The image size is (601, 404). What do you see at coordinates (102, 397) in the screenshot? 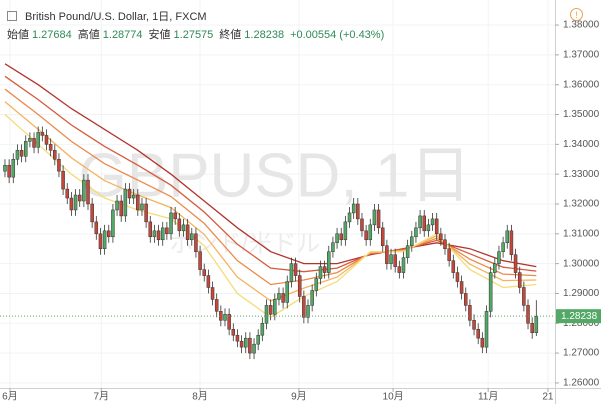
I see `x-tick-label: 7月` at bounding box center [102, 397].